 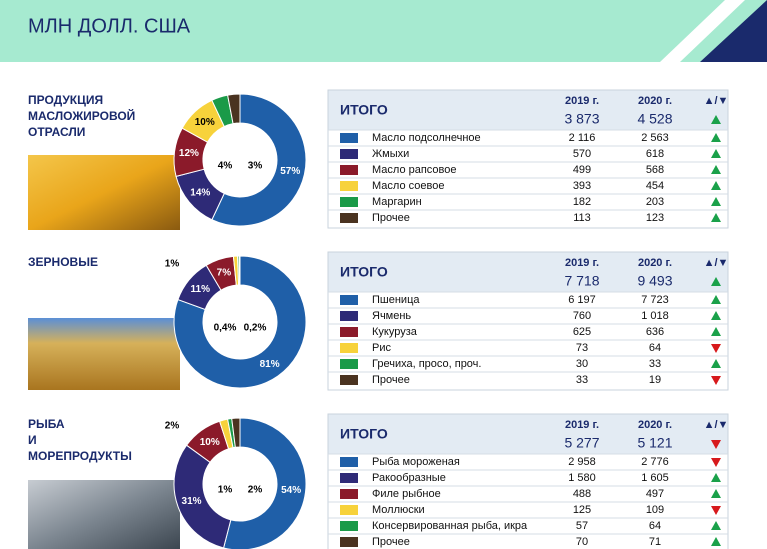 What do you see at coordinates (383, 31) in the screenshot?
I see `header-band` at bounding box center [383, 31].